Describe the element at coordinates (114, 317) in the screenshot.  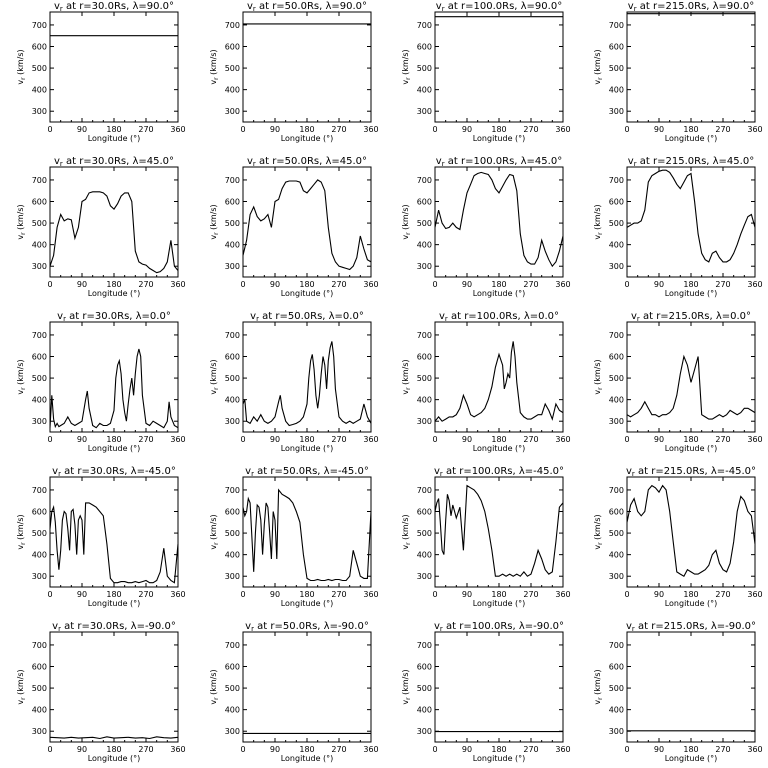
I see `panel-title: vr at r=30.0Rs, λ=0.0°` at that location.